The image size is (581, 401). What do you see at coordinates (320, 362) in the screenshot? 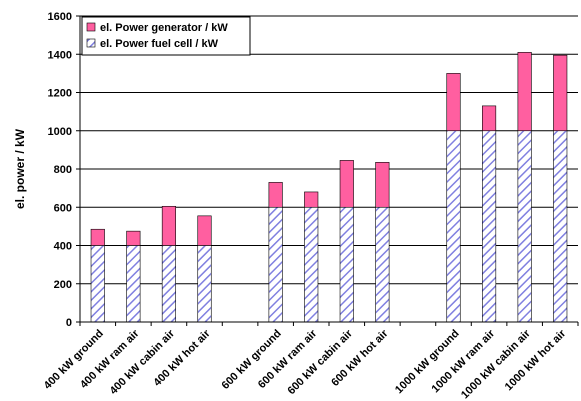
I see `x-tick-label: 600 kW cabin air` at bounding box center [320, 362].